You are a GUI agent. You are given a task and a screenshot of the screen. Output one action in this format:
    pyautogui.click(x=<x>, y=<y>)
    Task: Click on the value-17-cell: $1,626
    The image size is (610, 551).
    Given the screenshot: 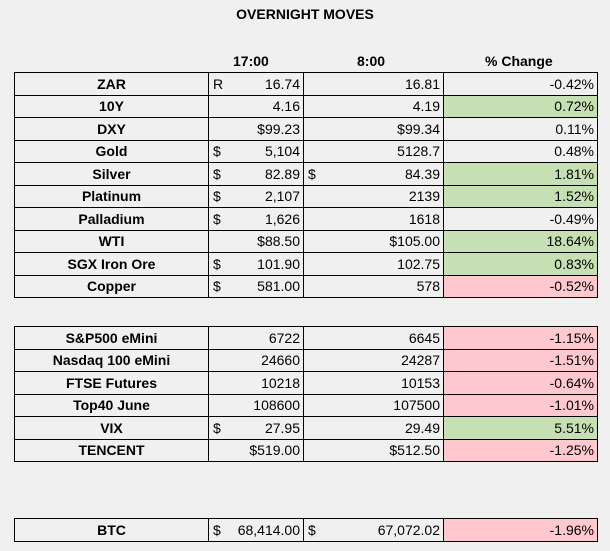 What is the action you would take?
    pyautogui.click(x=256, y=219)
    